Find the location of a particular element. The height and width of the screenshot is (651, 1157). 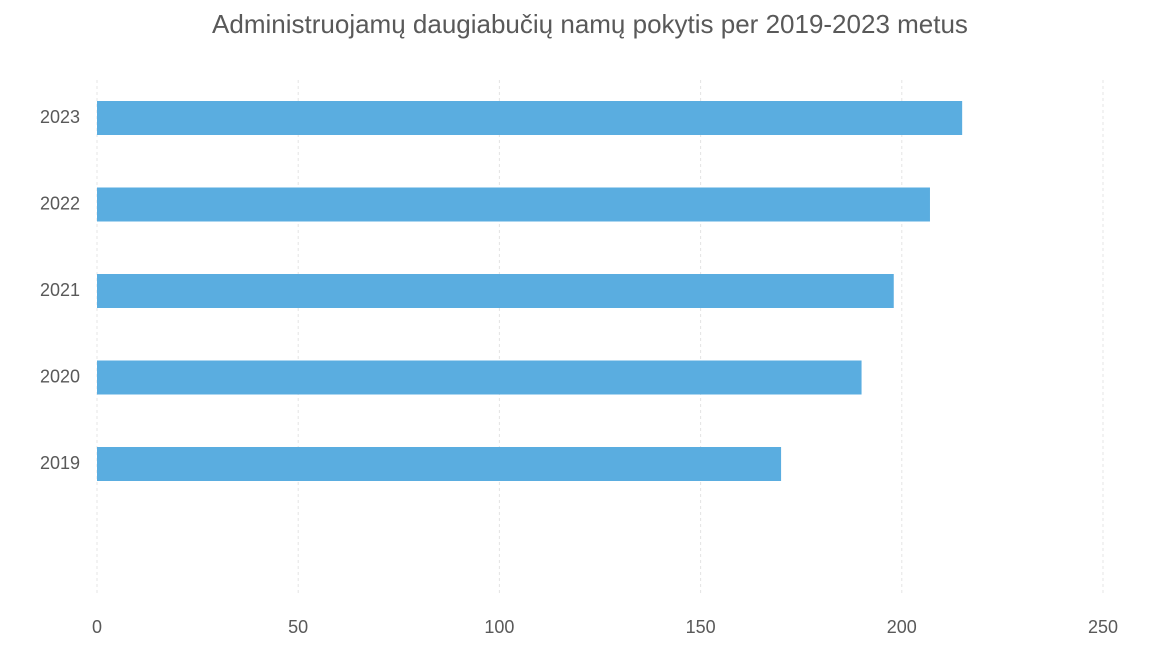

x-tick-label: 200 is located at coordinates (902, 627).